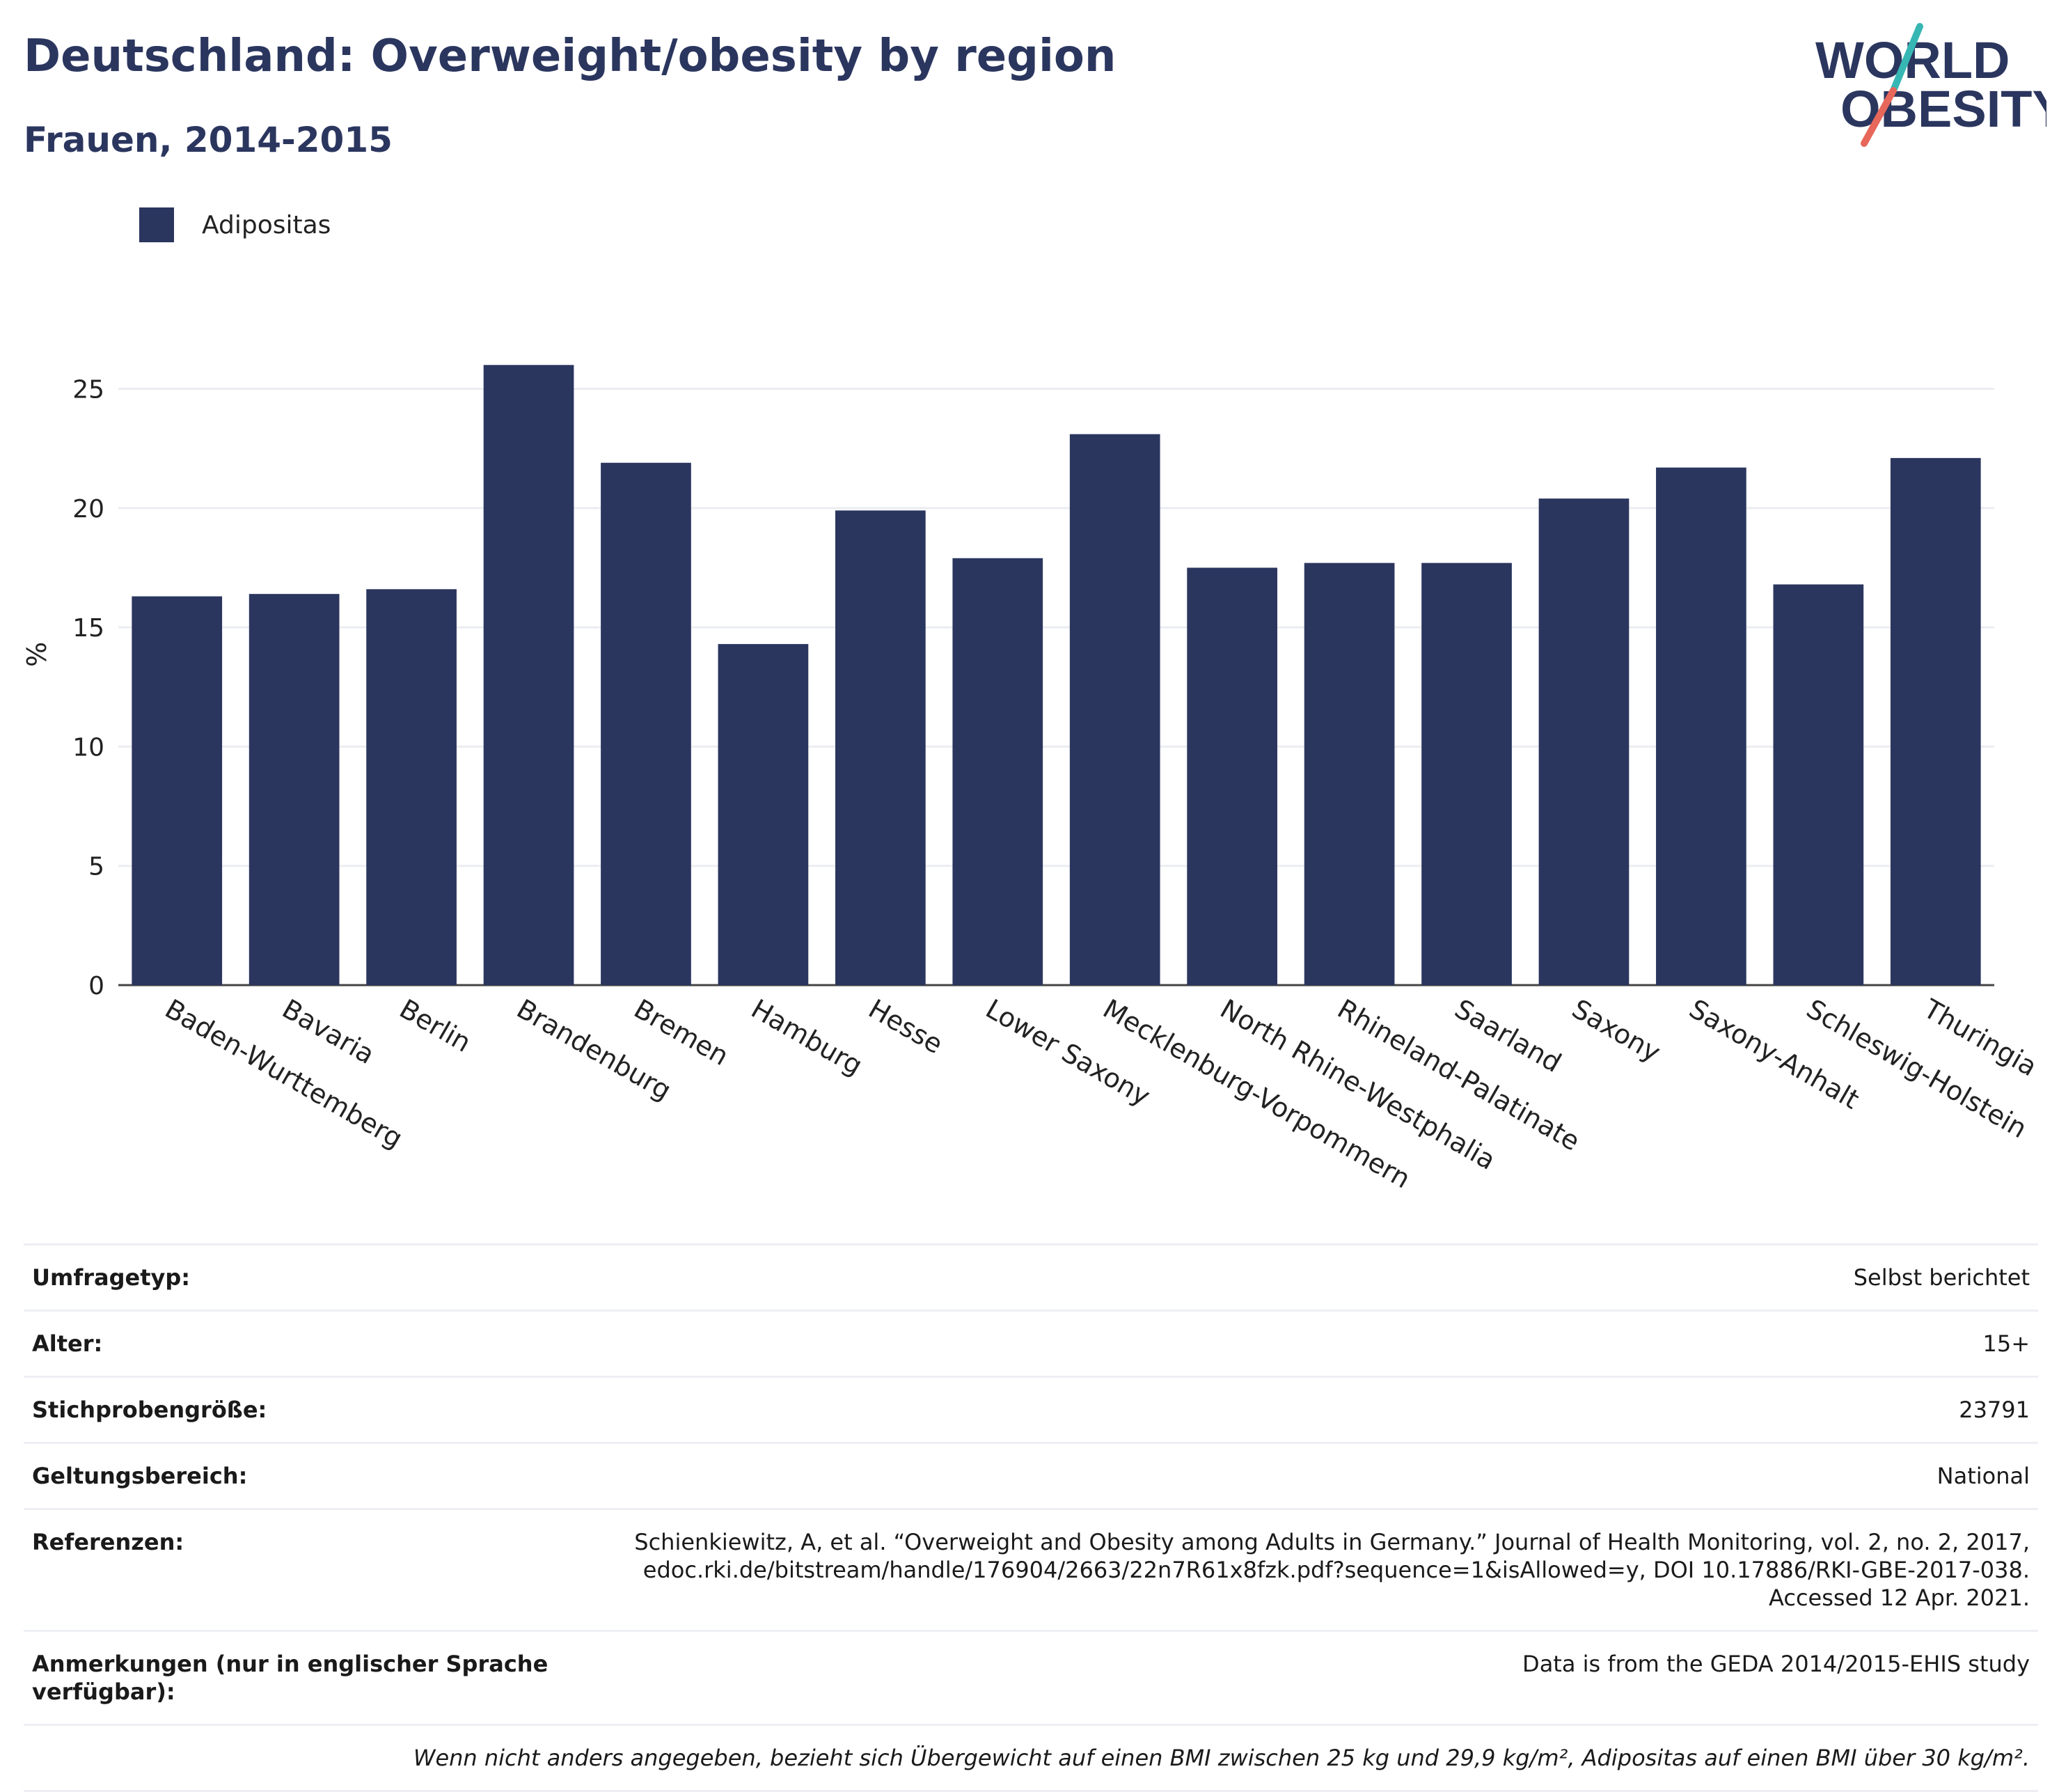  Describe the element at coordinates (96, 986) in the screenshot. I see `y-tick-label: 0` at that location.